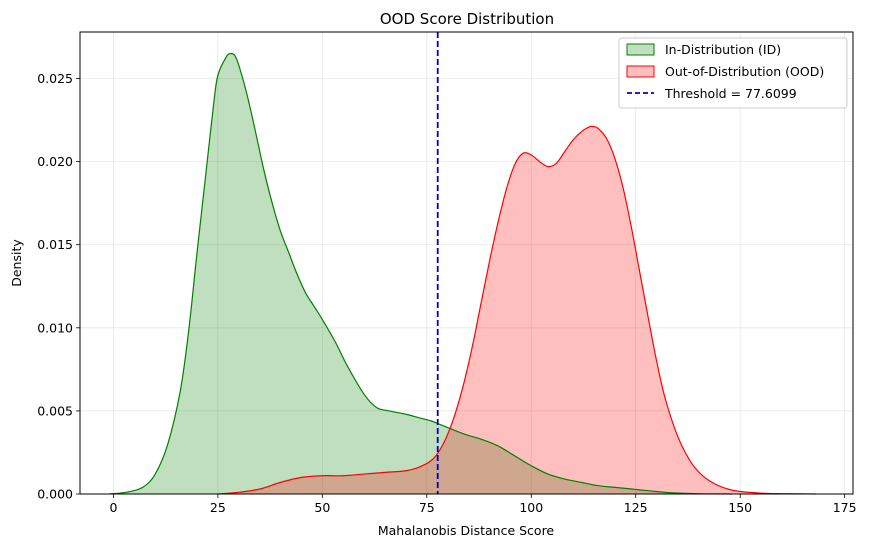  What do you see at coordinates (636, 507) in the screenshot?
I see `x-tick-label: 125` at bounding box center [636, 507].